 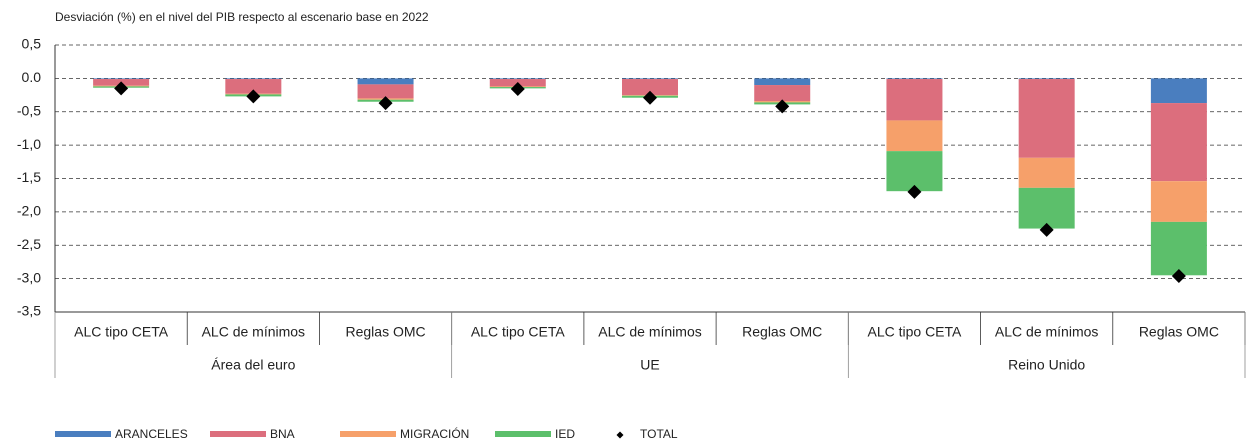 I want to click on group-label: UE, so click(x=649, y=365).